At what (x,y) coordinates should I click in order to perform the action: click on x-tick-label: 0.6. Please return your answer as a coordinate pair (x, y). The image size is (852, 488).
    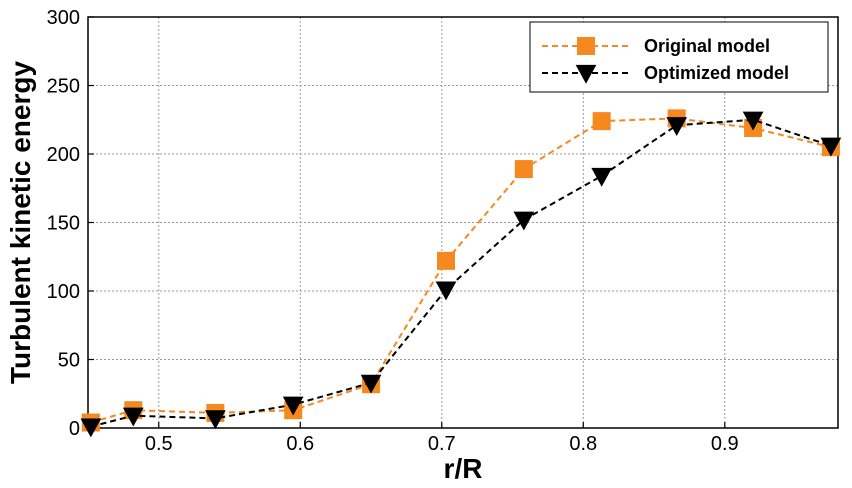
    Looking at the image, I should click on (300, 444).